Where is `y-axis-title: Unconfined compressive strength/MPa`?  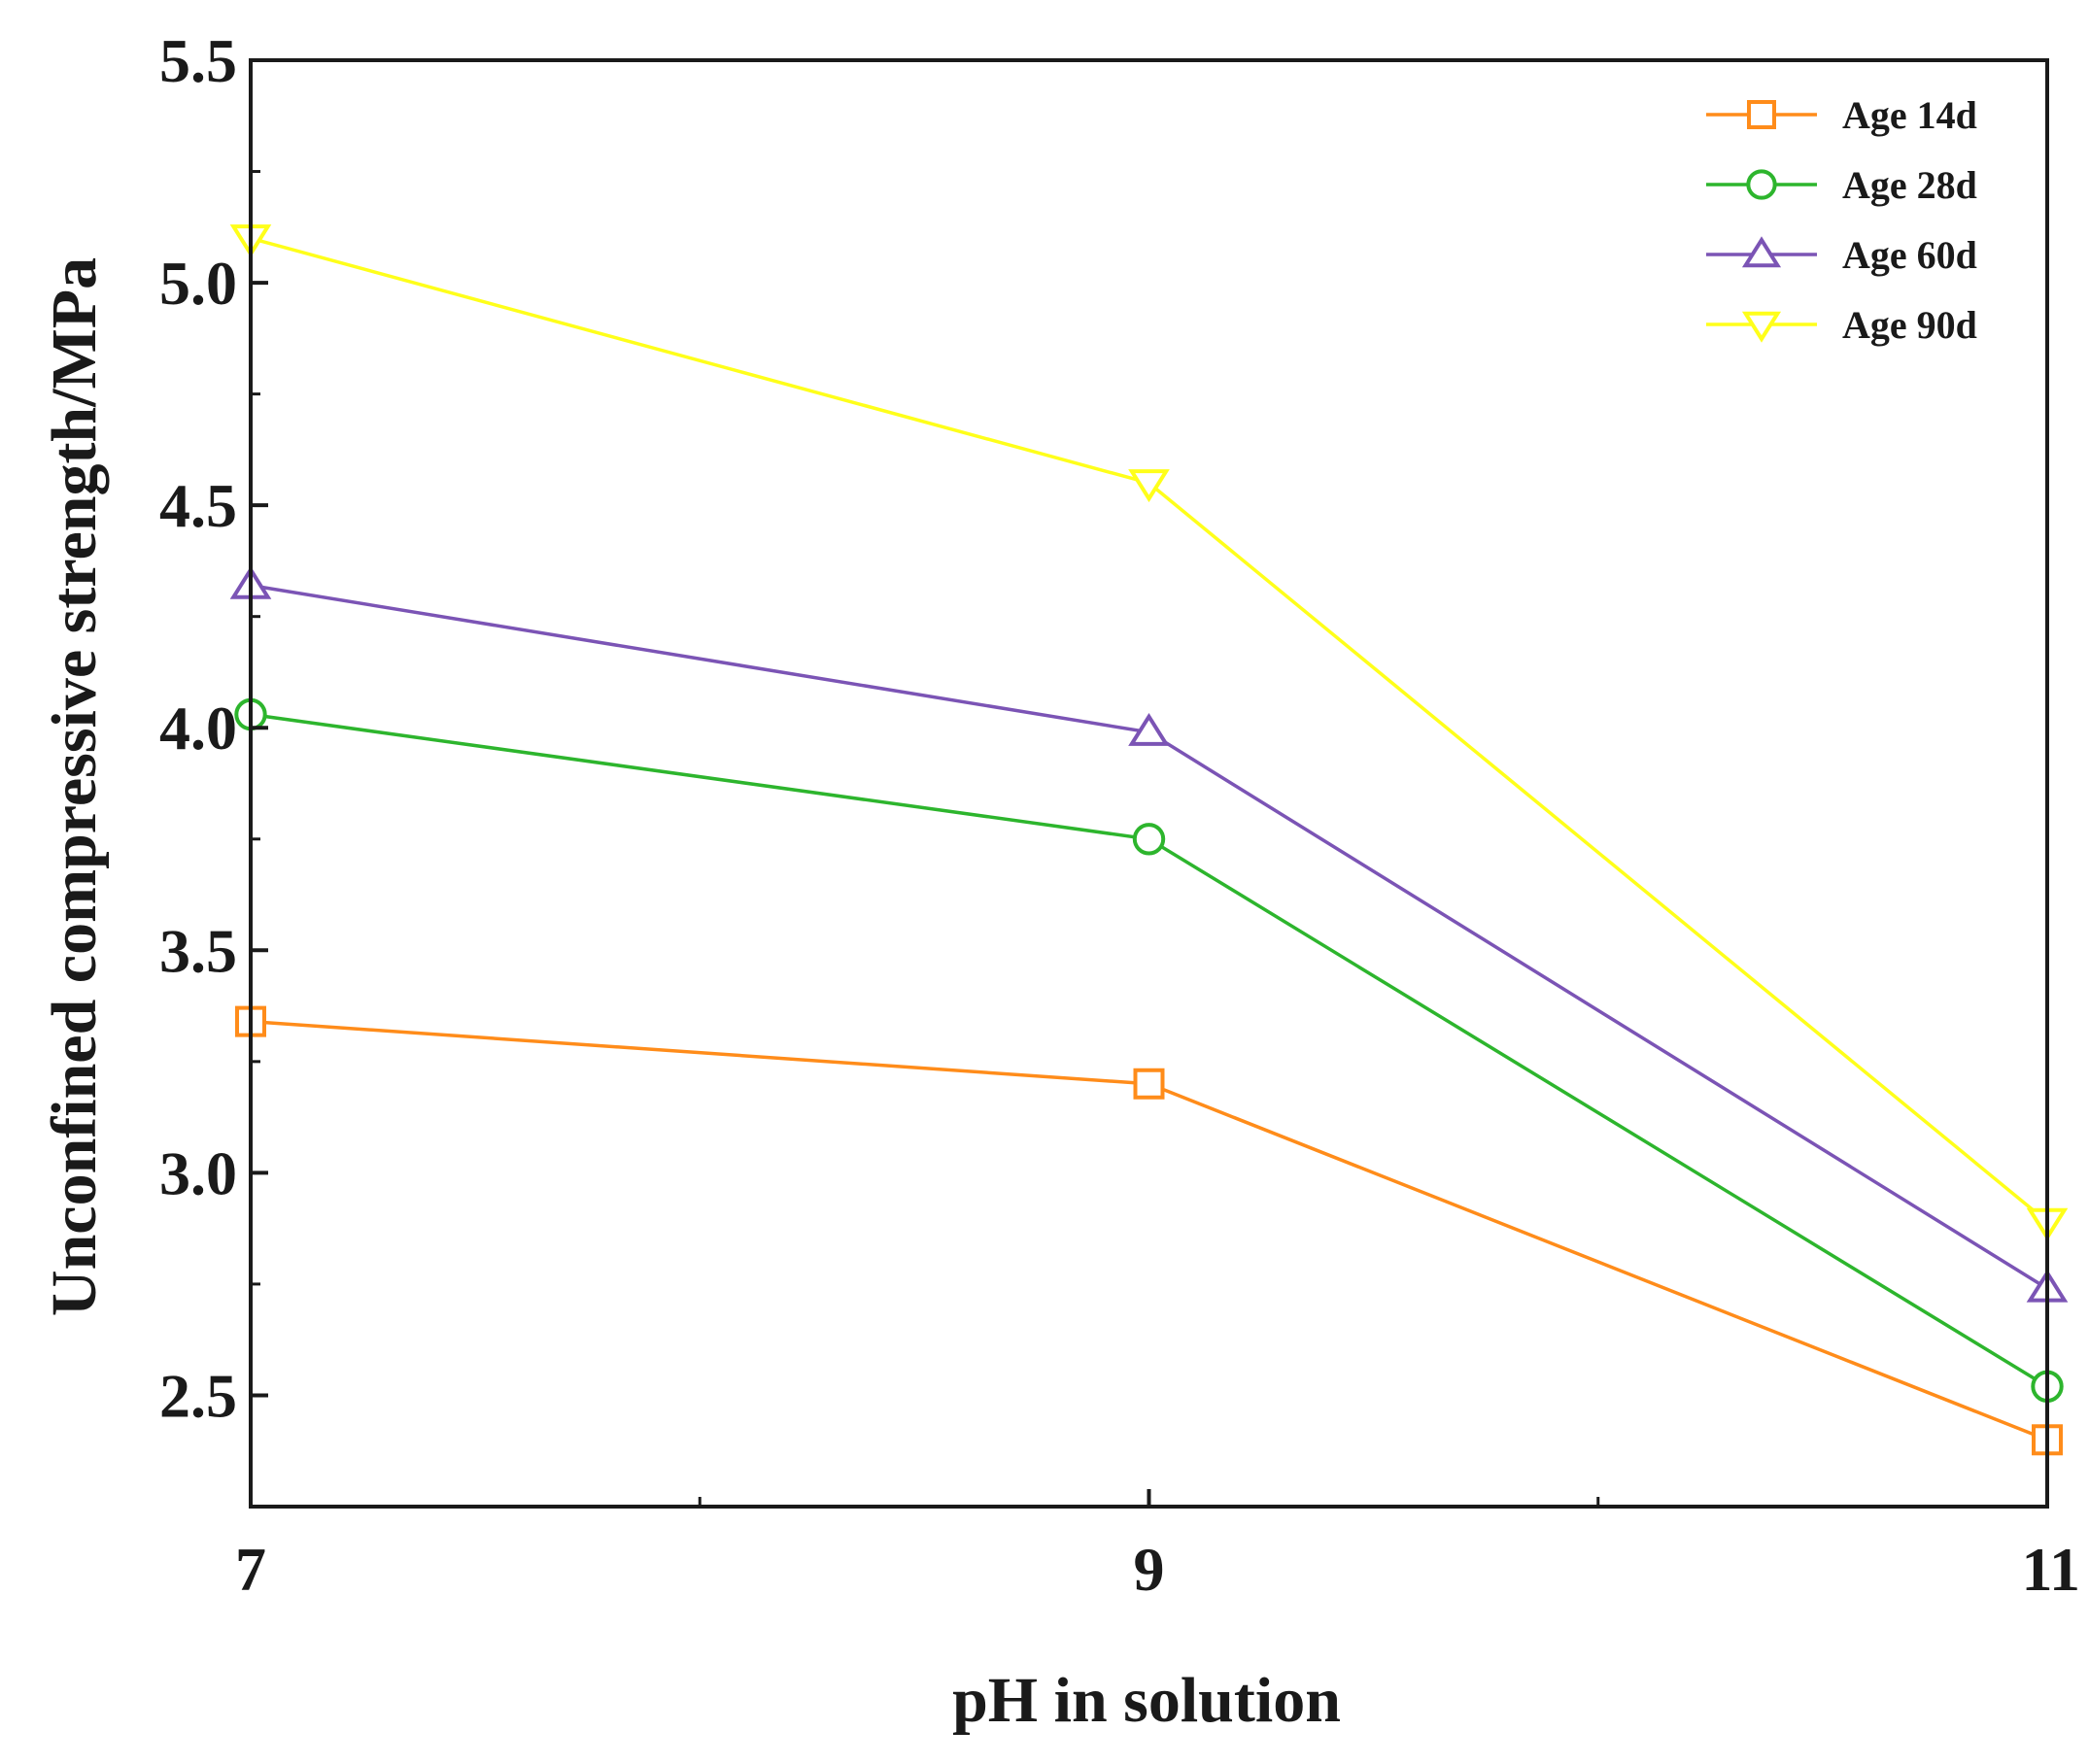
y-axis-title: Unconfined compressive strength/MPa is located at coordinates (74, 786).